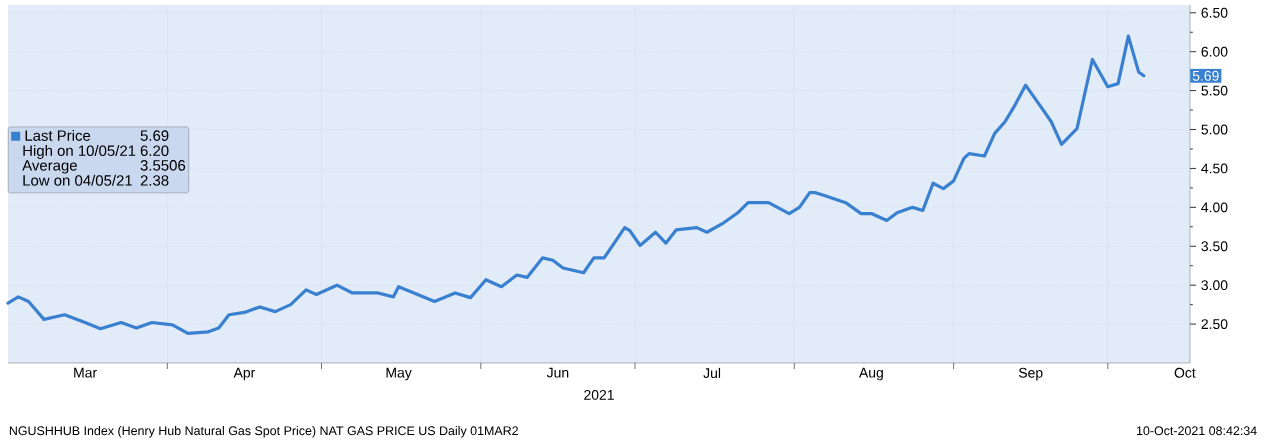  Describe the element at coordinates (1214, 324) in the screenshot. I see `y-tick-label: 2.50` at that location.